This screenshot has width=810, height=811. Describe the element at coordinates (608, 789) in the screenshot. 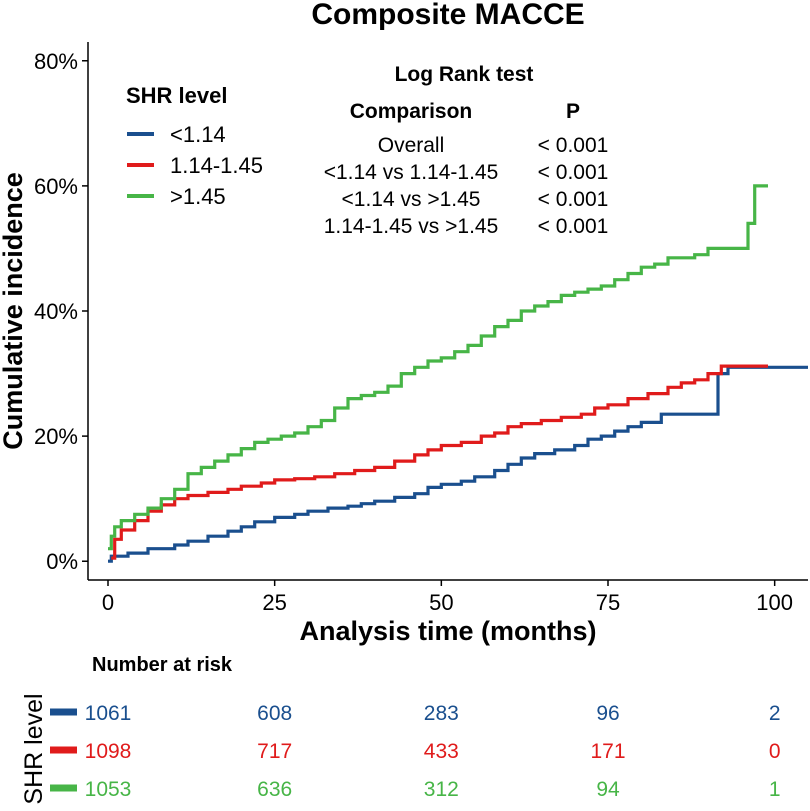

I see `risk-count: 94` at that location.